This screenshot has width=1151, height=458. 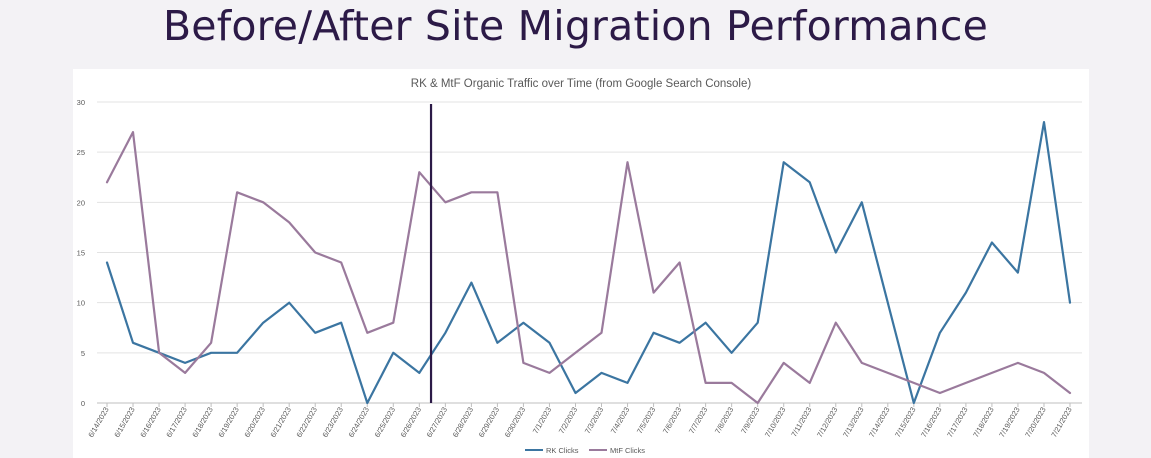 I want to click on x-tick-label: 6/27/2023, so click(x=437, y=422).